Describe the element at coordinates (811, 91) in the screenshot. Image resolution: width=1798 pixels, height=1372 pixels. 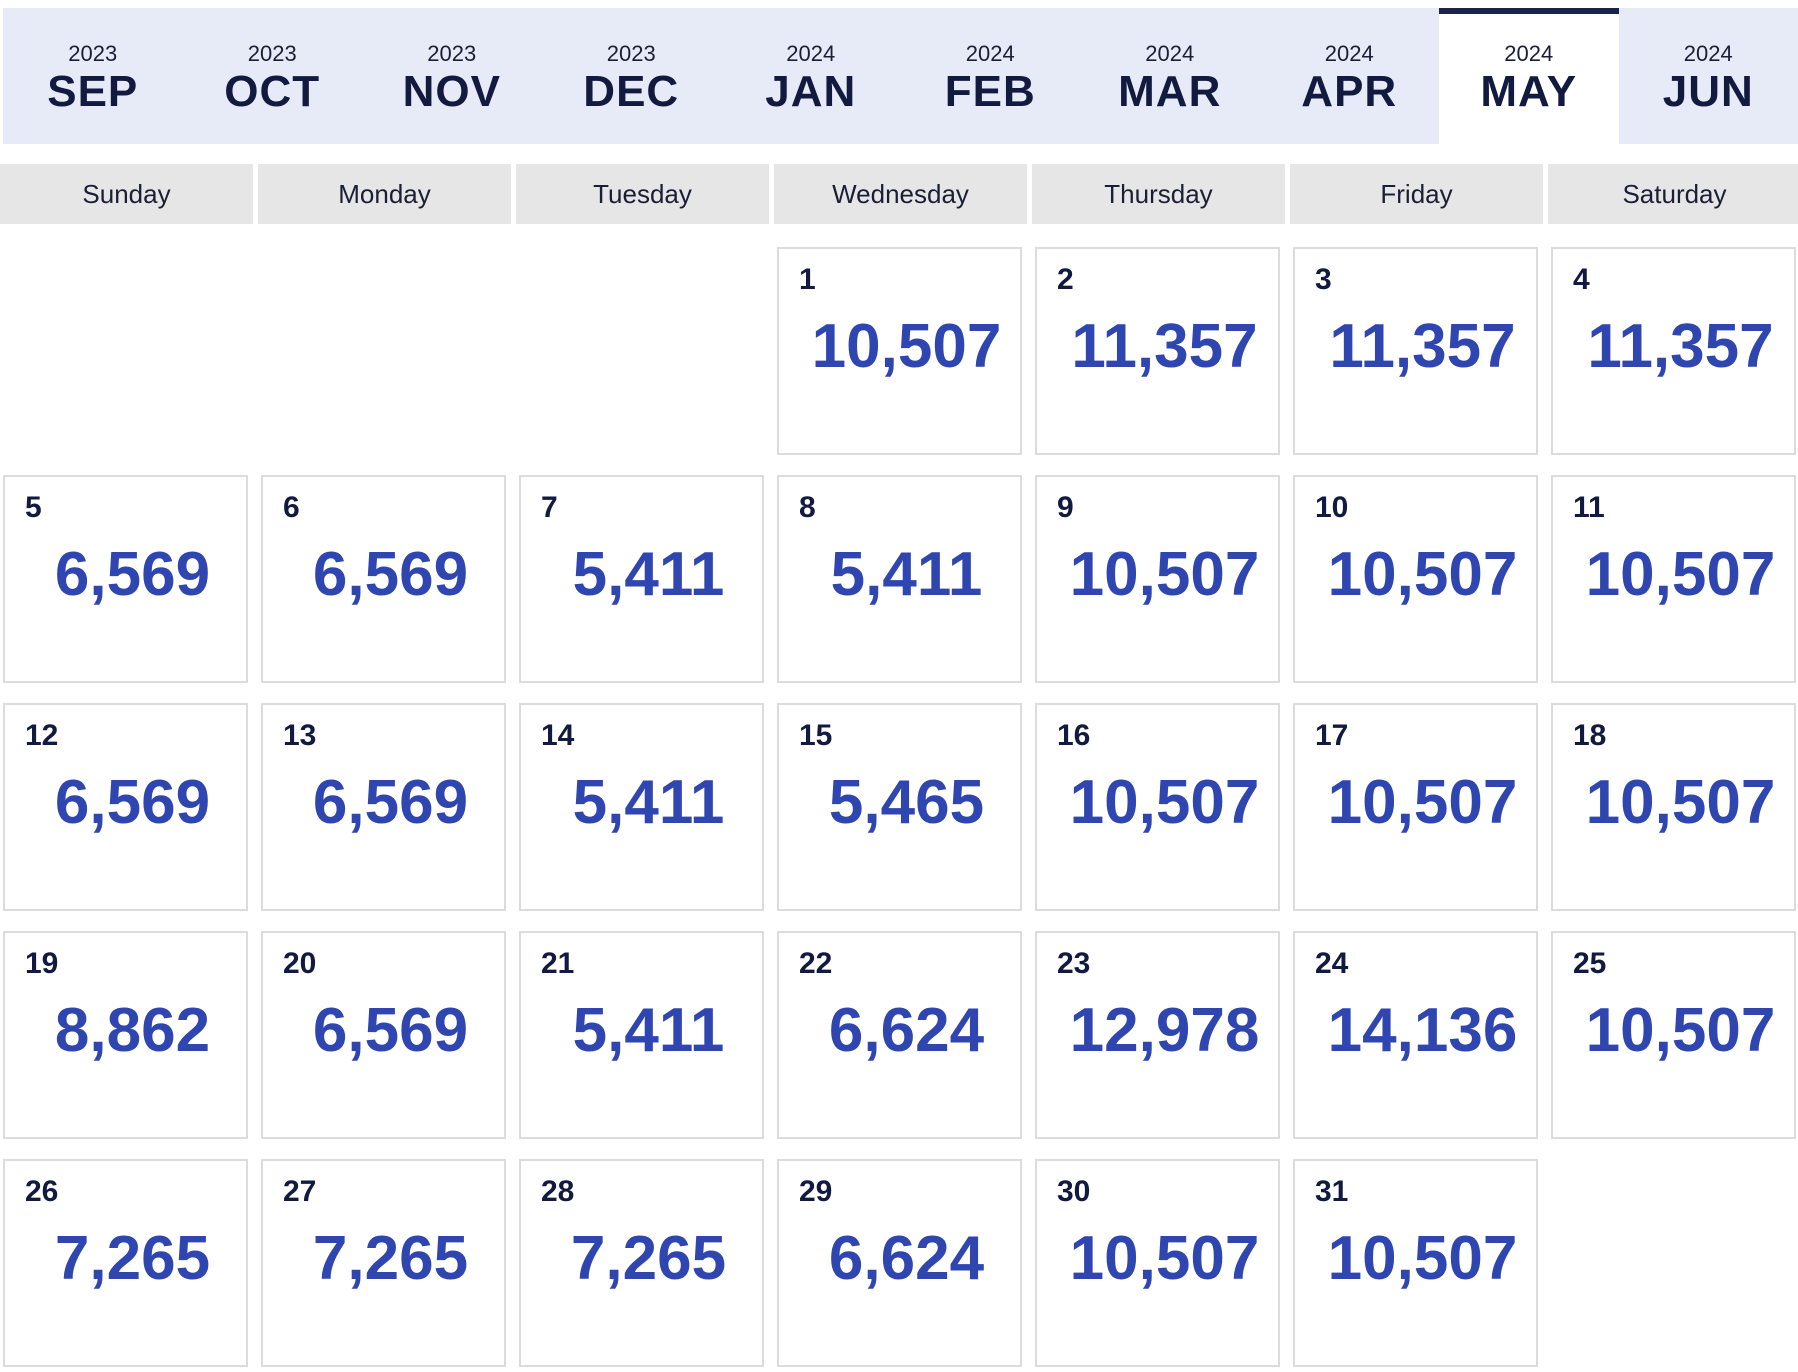
I see `tab-month-label: JAN` at that location.